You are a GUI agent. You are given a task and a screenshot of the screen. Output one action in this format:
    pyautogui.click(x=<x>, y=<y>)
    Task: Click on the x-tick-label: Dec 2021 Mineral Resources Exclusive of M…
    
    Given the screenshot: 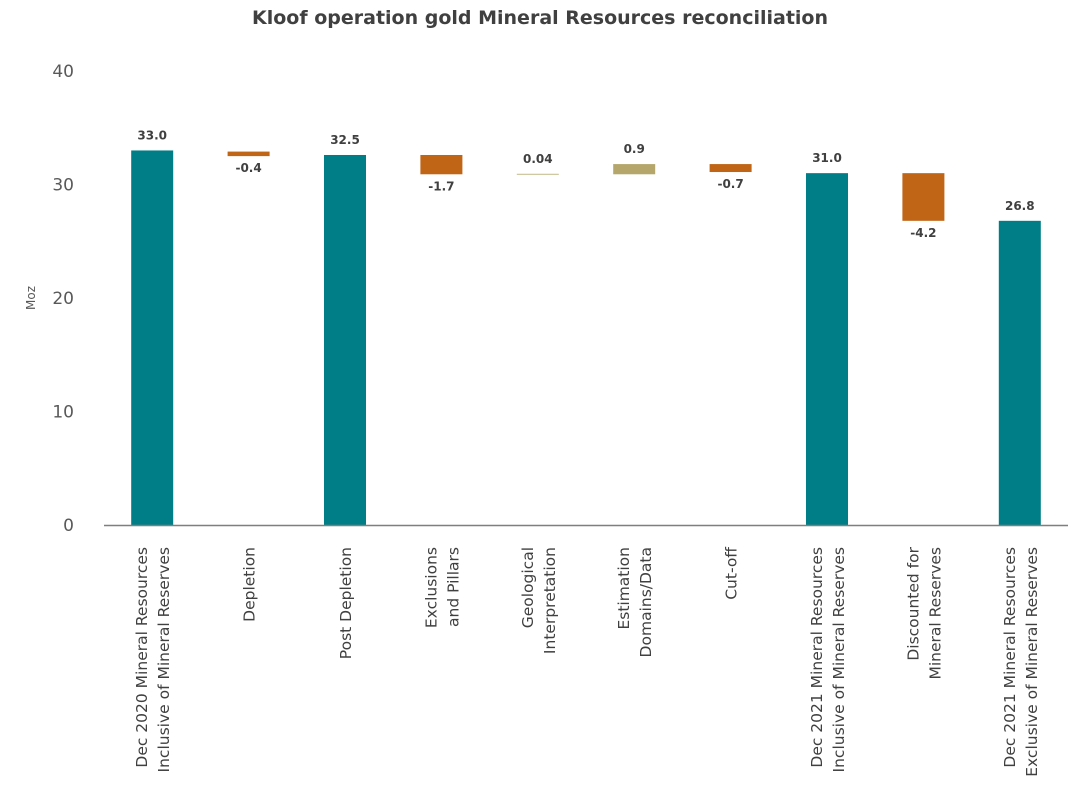 What is the action you would take?
    pyautogui.click(x=1021, y=662)
    